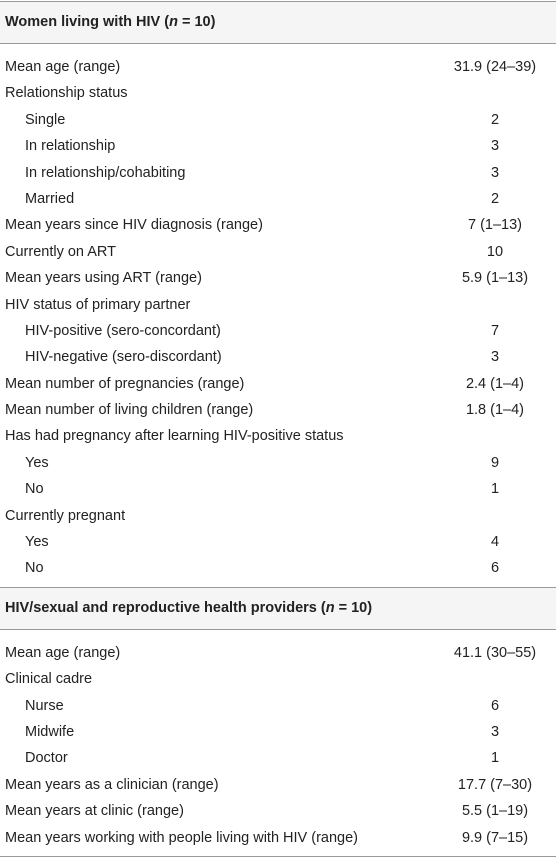 This screenshot has height=866, width=556. I want to click on row-label: HIV-negative (sero-discordant), so click(123, 357).